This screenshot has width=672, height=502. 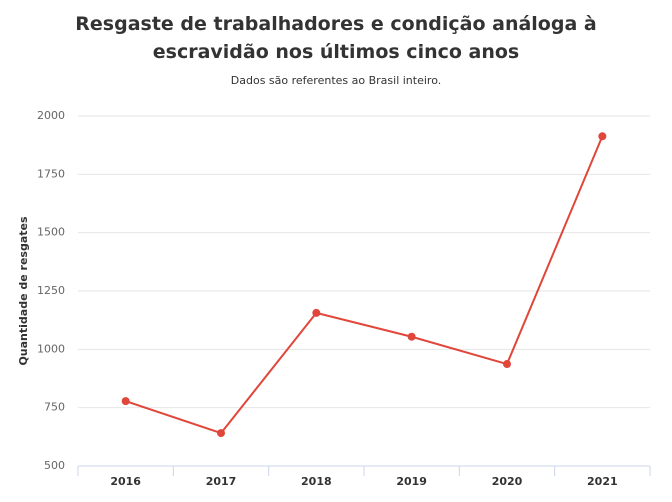 I want to click on y-tick-label: 1000, so click(x=51, y=348).